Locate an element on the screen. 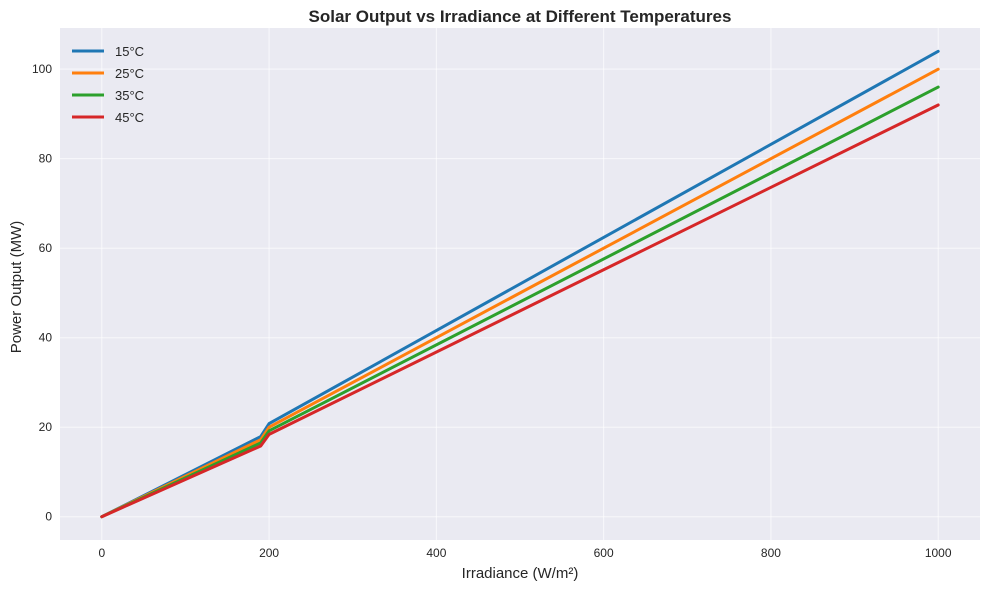 The height and width of the screenshot is (590, 989). y-tick-label: 80 is located at coordinates (46, 159).